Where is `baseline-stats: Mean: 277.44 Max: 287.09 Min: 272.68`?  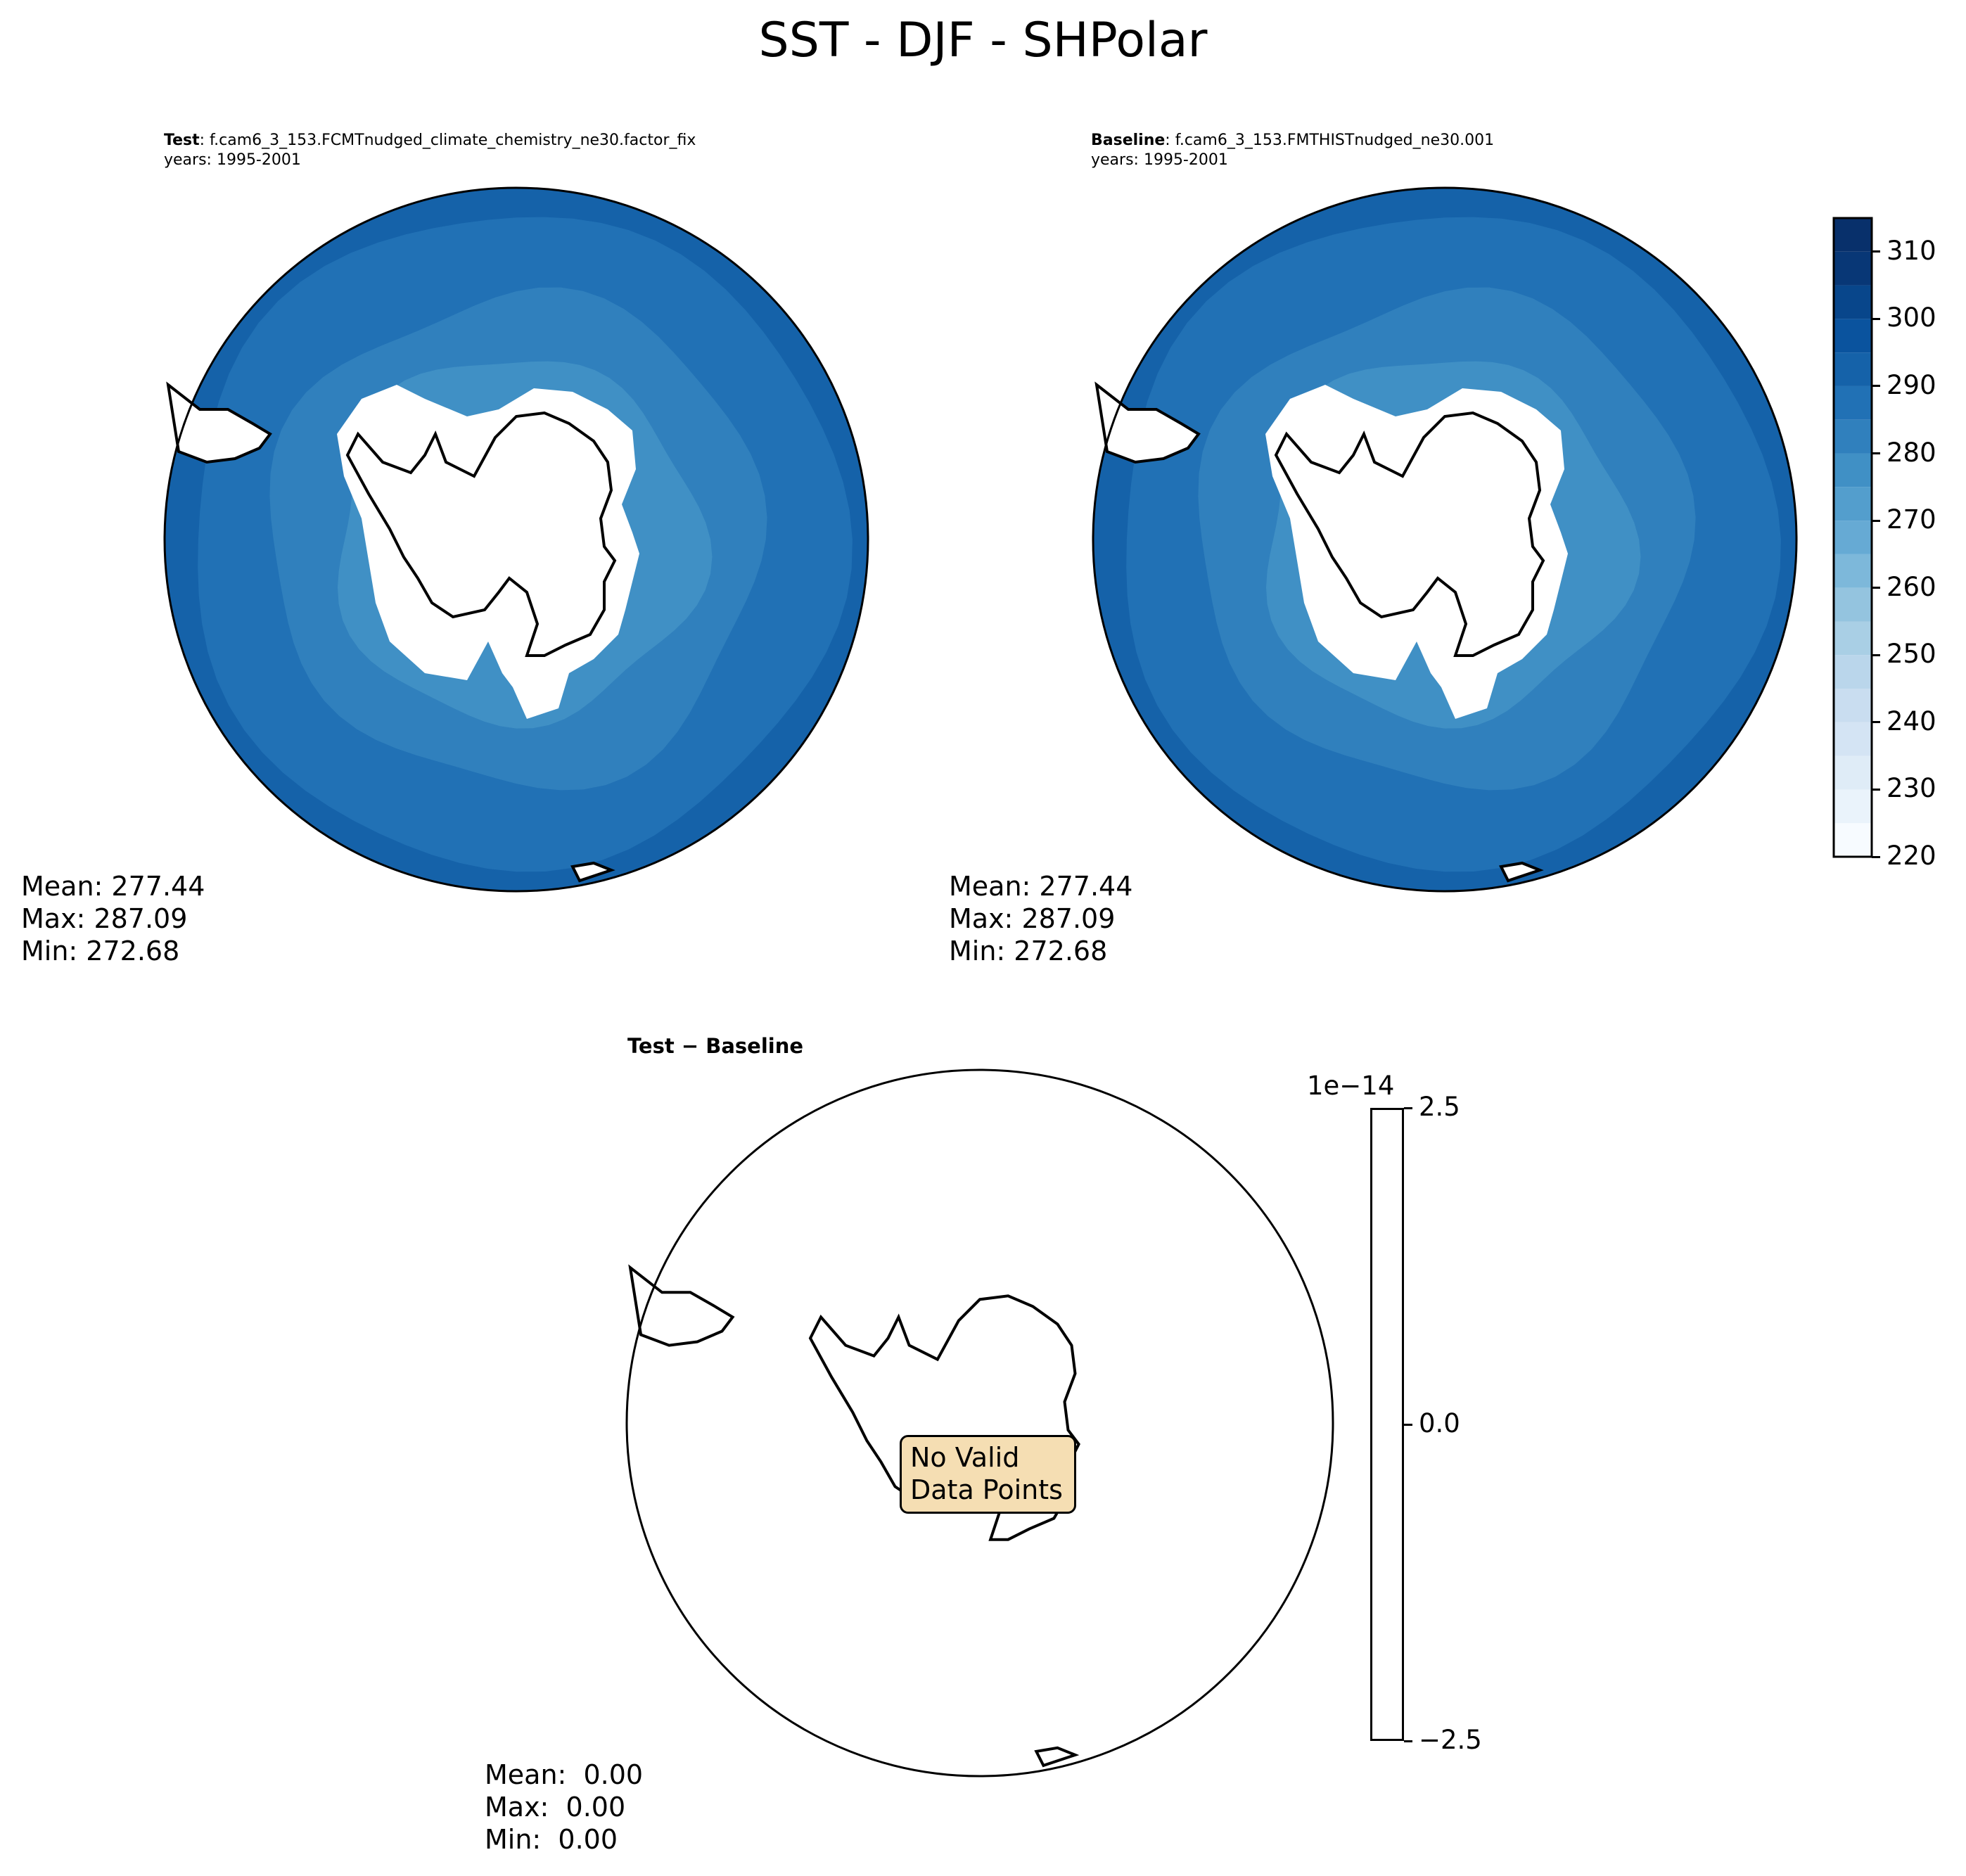
baseline-stats: Mean: 277.44 Max: 287.09 Min: 272.68 is located at coordinates (1040, 918).